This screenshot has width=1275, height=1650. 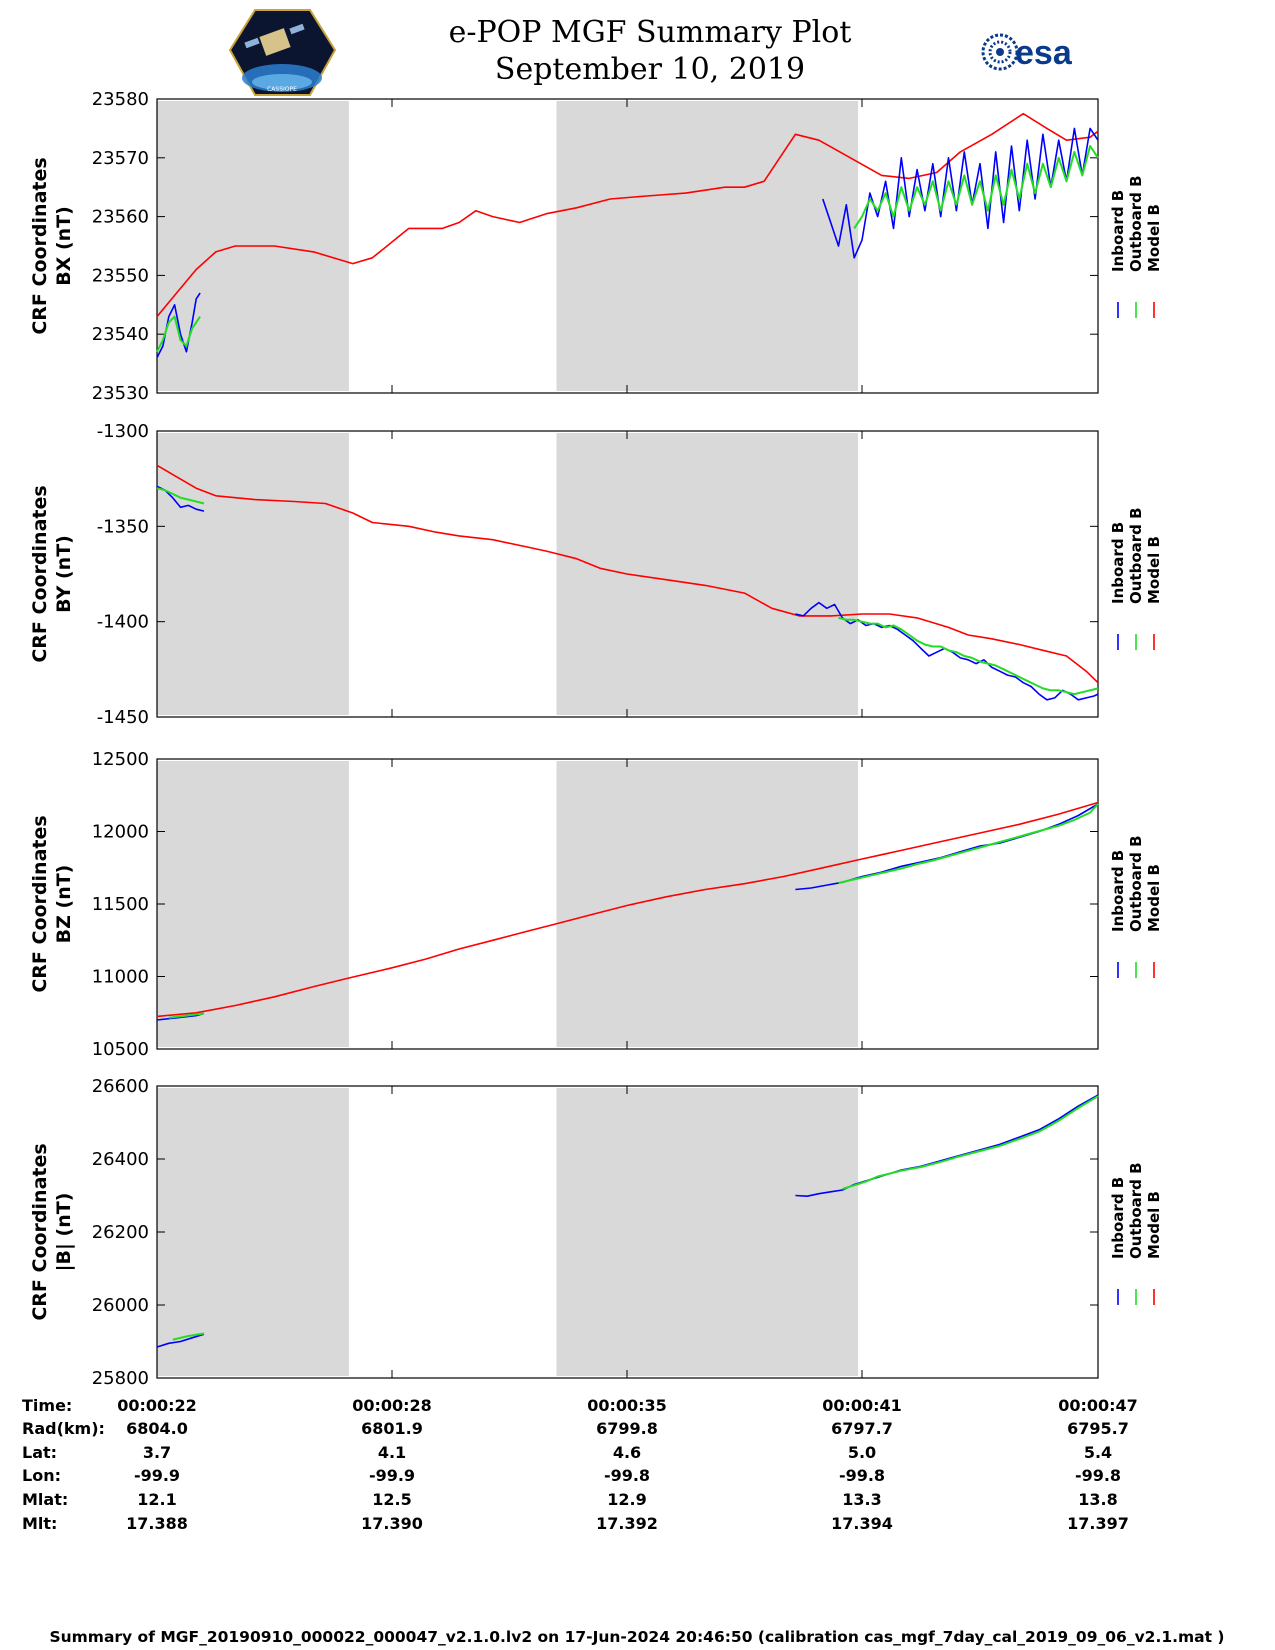 I want to click on info-value-time: 00:00:47, so click(x=1098, y=1405).